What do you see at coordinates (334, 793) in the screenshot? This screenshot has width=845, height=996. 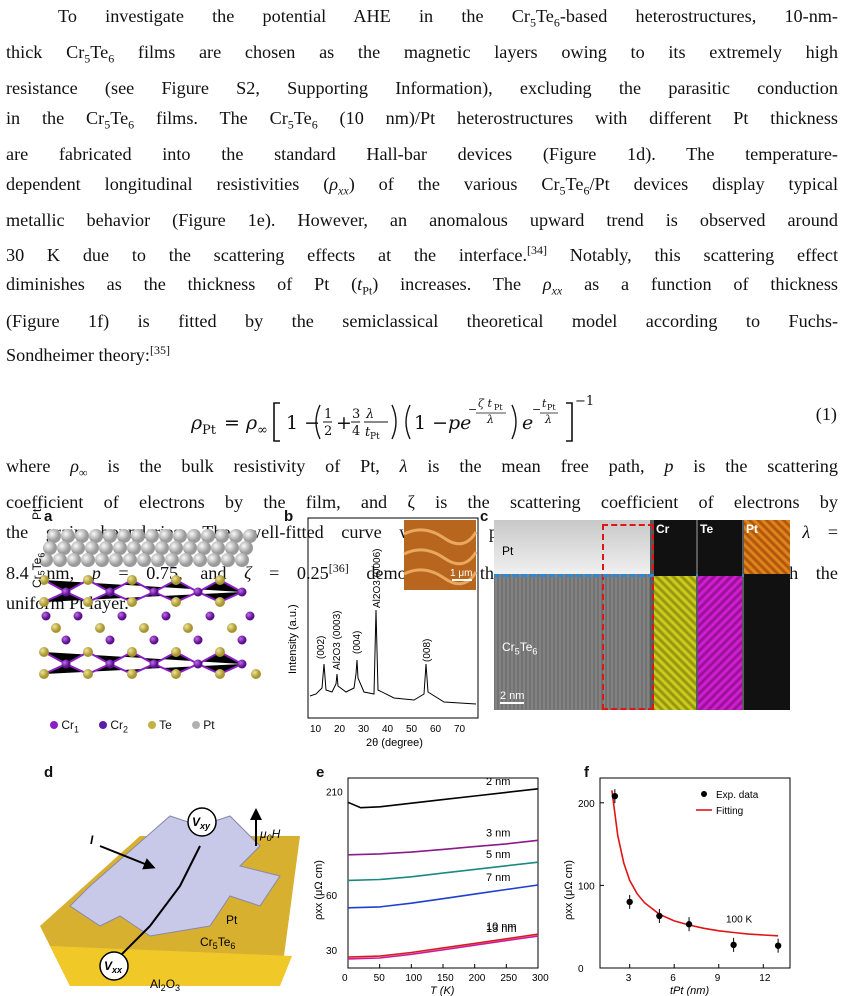 I see `ytick-label: 210` at bounding box center [334, 793].